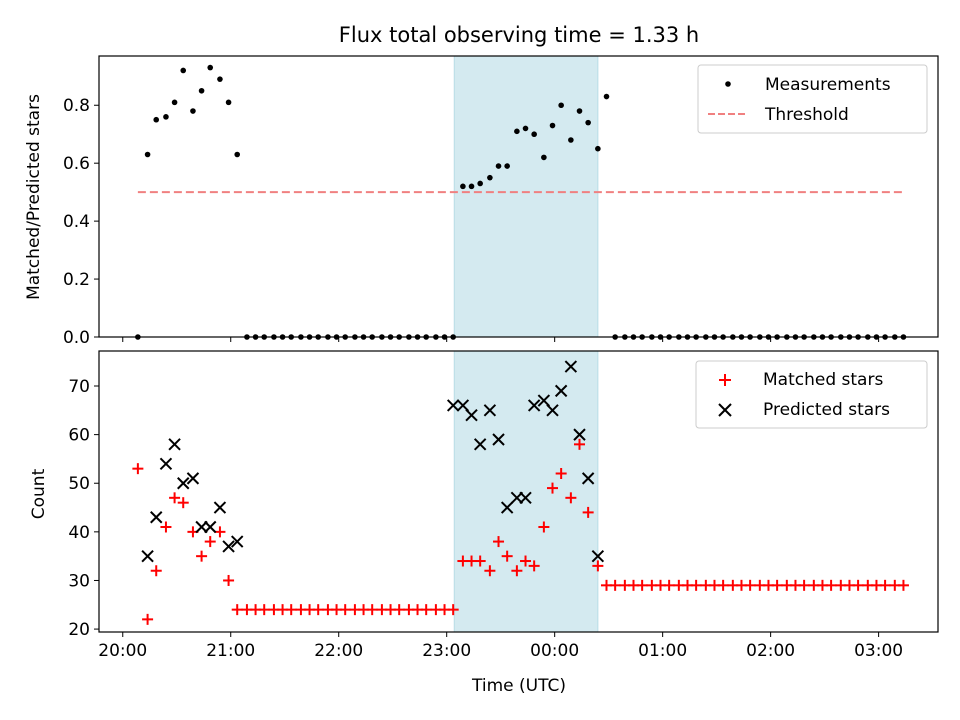 The height and width of the screenshot is (720, 960). What do you see at coordinates (554, 651) in the screenshot?
I see `x-tick-label: 00:00` at bounding box center [554, 651].